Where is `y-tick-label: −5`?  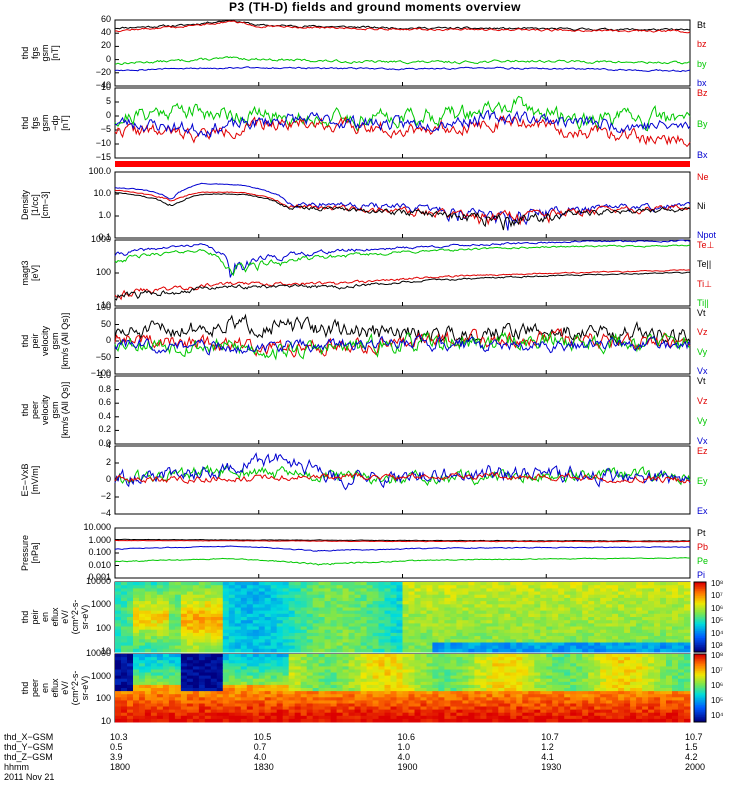
y-tick-label: −5 is located at coordinates (105, 129).